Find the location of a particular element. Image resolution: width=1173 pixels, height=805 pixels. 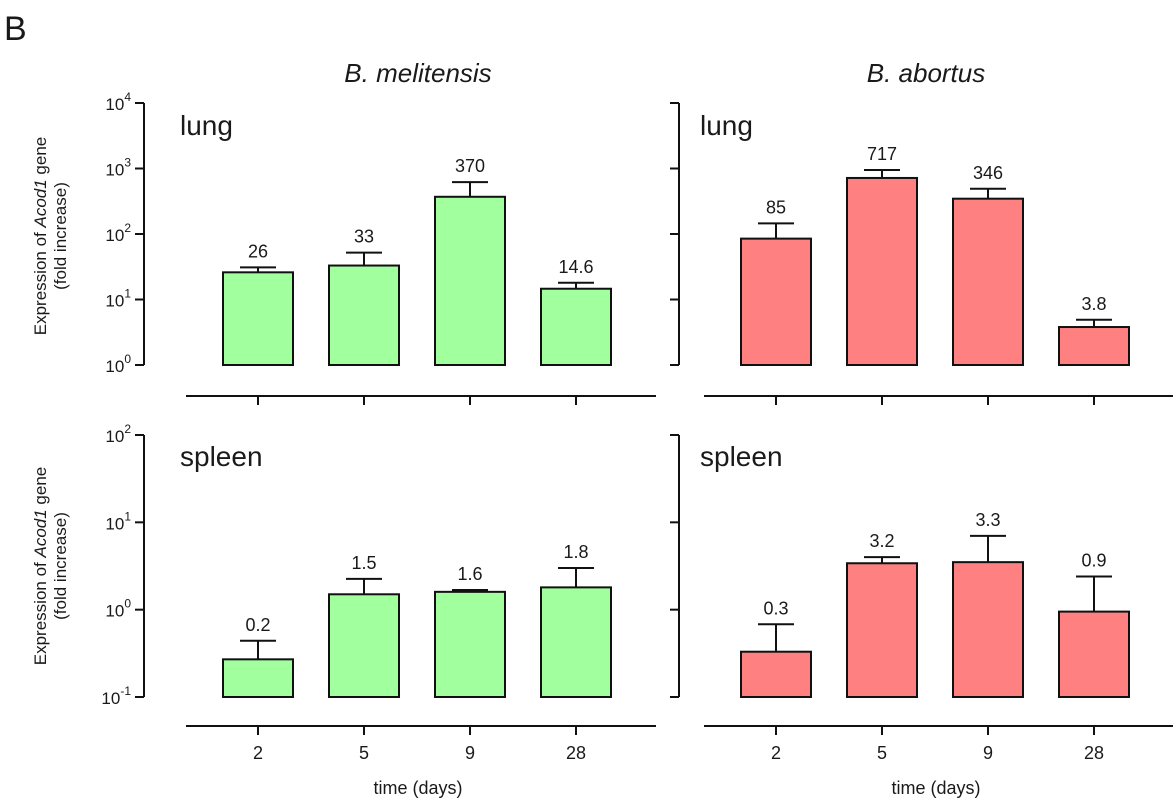

tissue-label-abortus-spleen: spleen is located at coordinates (741, 456).